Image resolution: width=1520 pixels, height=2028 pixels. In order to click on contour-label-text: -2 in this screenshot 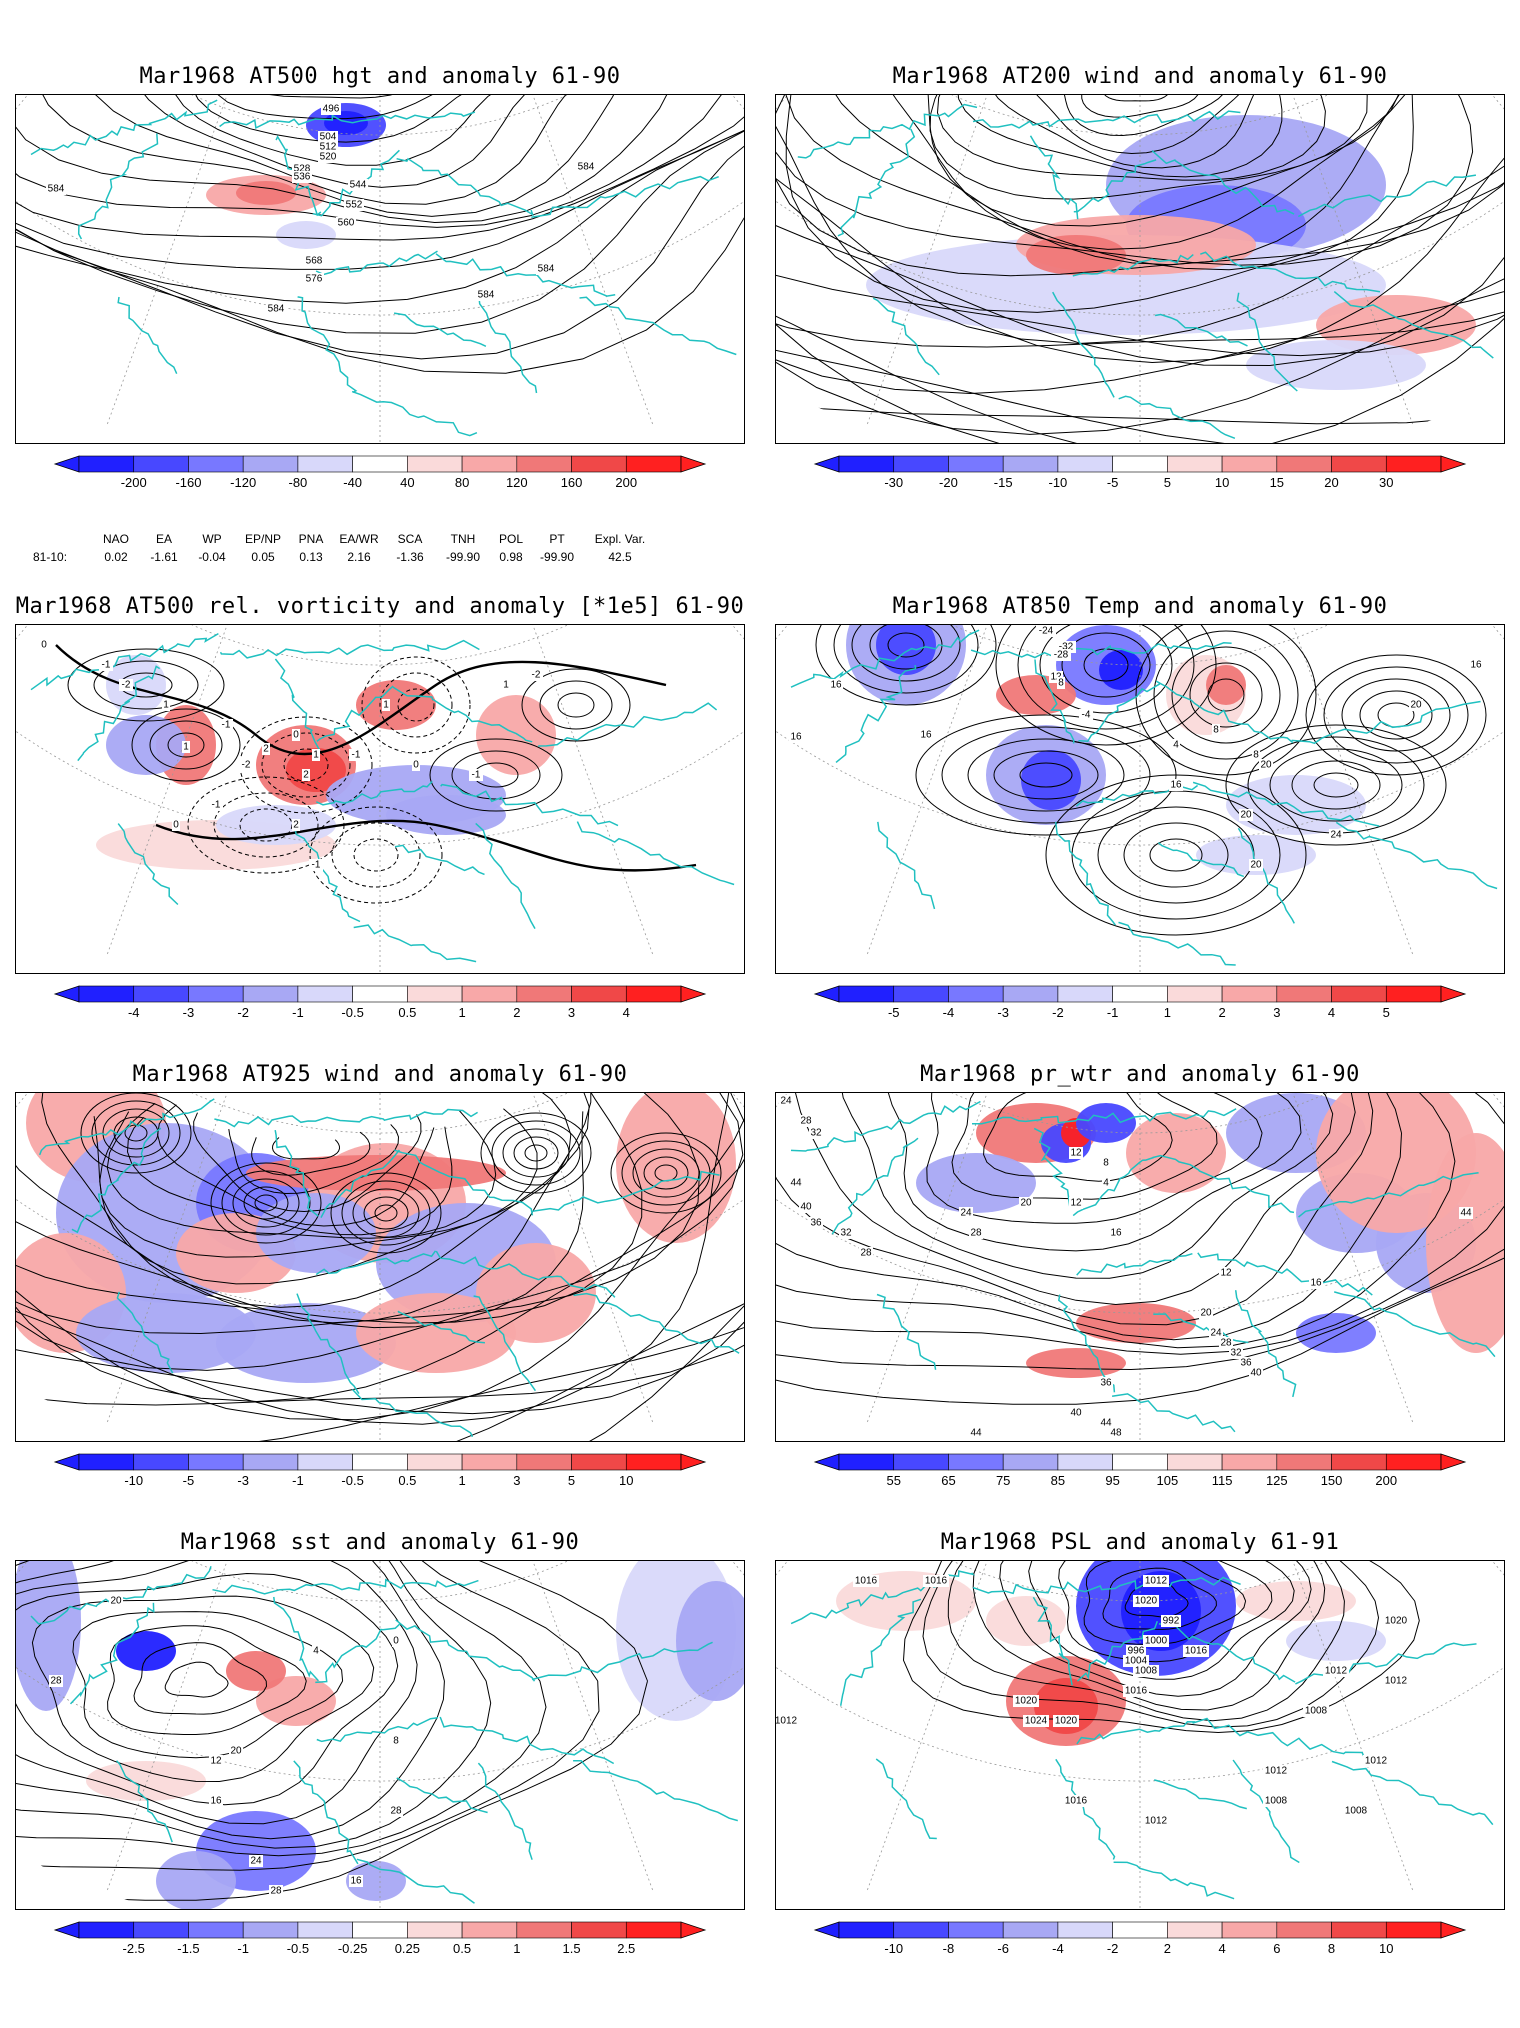, I will do `click(246, 765)`.